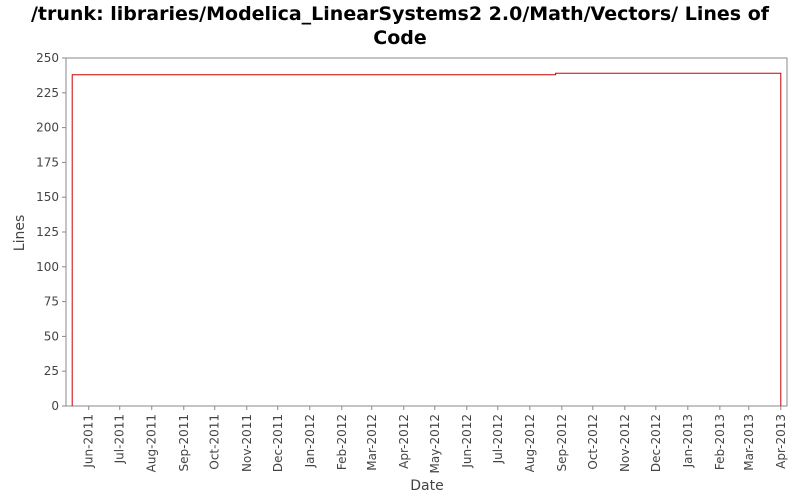  What do you see at coordinates (749, 442) in the screenshot?
I see `x-tick-label: Mar-2013` at bounding box center [749, 442].